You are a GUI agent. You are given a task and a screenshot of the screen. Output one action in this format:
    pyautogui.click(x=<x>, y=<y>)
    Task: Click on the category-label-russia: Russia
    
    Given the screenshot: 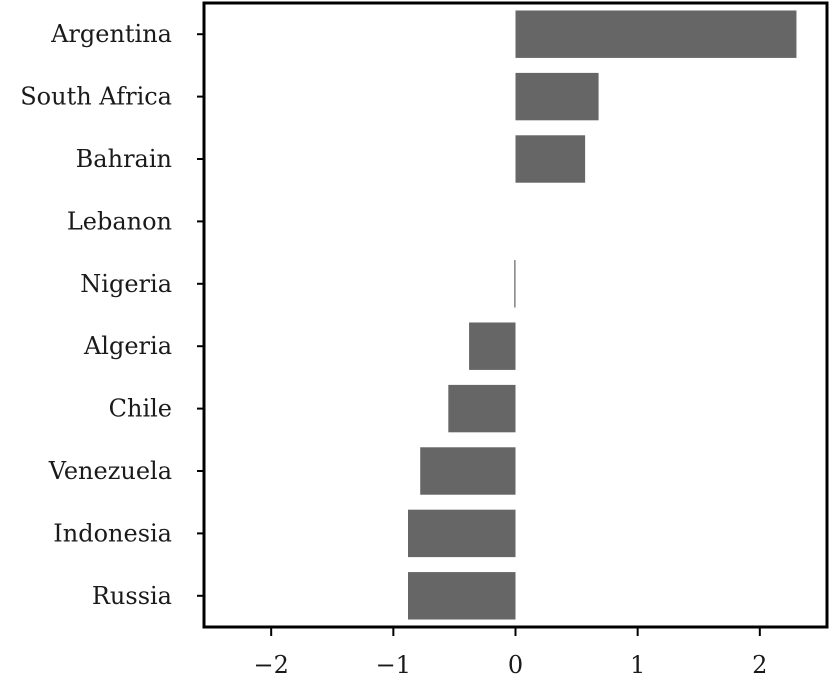 What is the action you would take?
    pyautogui.click(x=132, y=596)
    